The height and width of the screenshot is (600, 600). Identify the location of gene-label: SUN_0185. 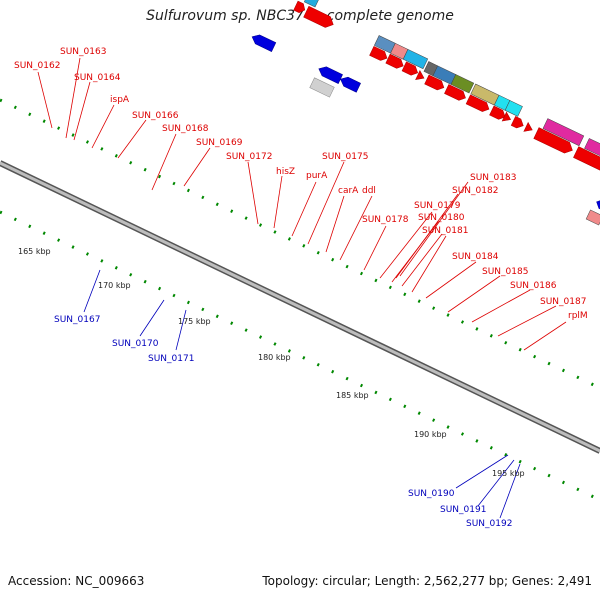
(505, 272).